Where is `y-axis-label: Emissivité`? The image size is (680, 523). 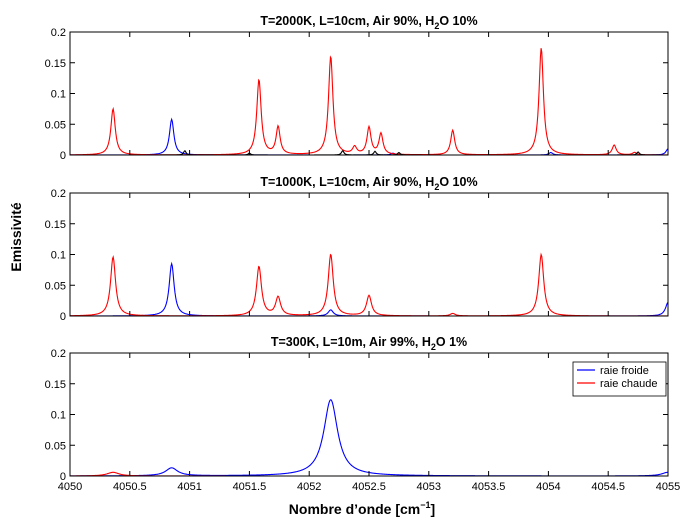 y-axis-label: Emissivité is located at coordinates (16, 236).